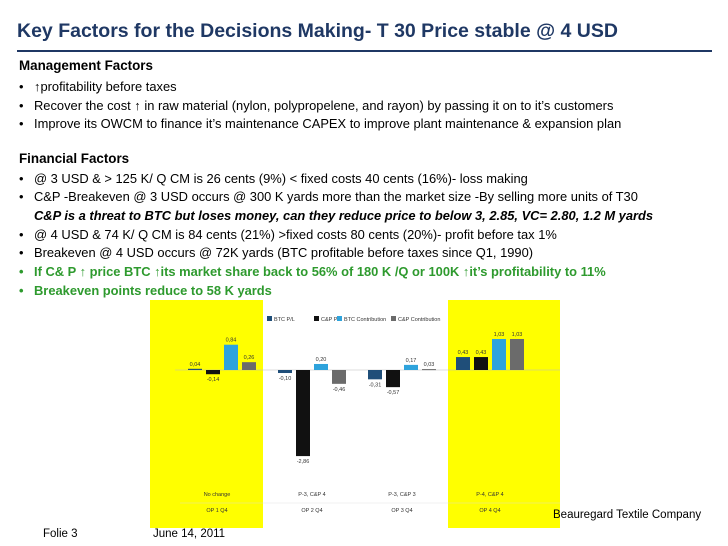 This screenshot has height=546, width=728. What do you see at coordinates (489, 495) in the screenshot?
I see `category-scenario: P-4, C&P 4` at bounding box center [489, 495].